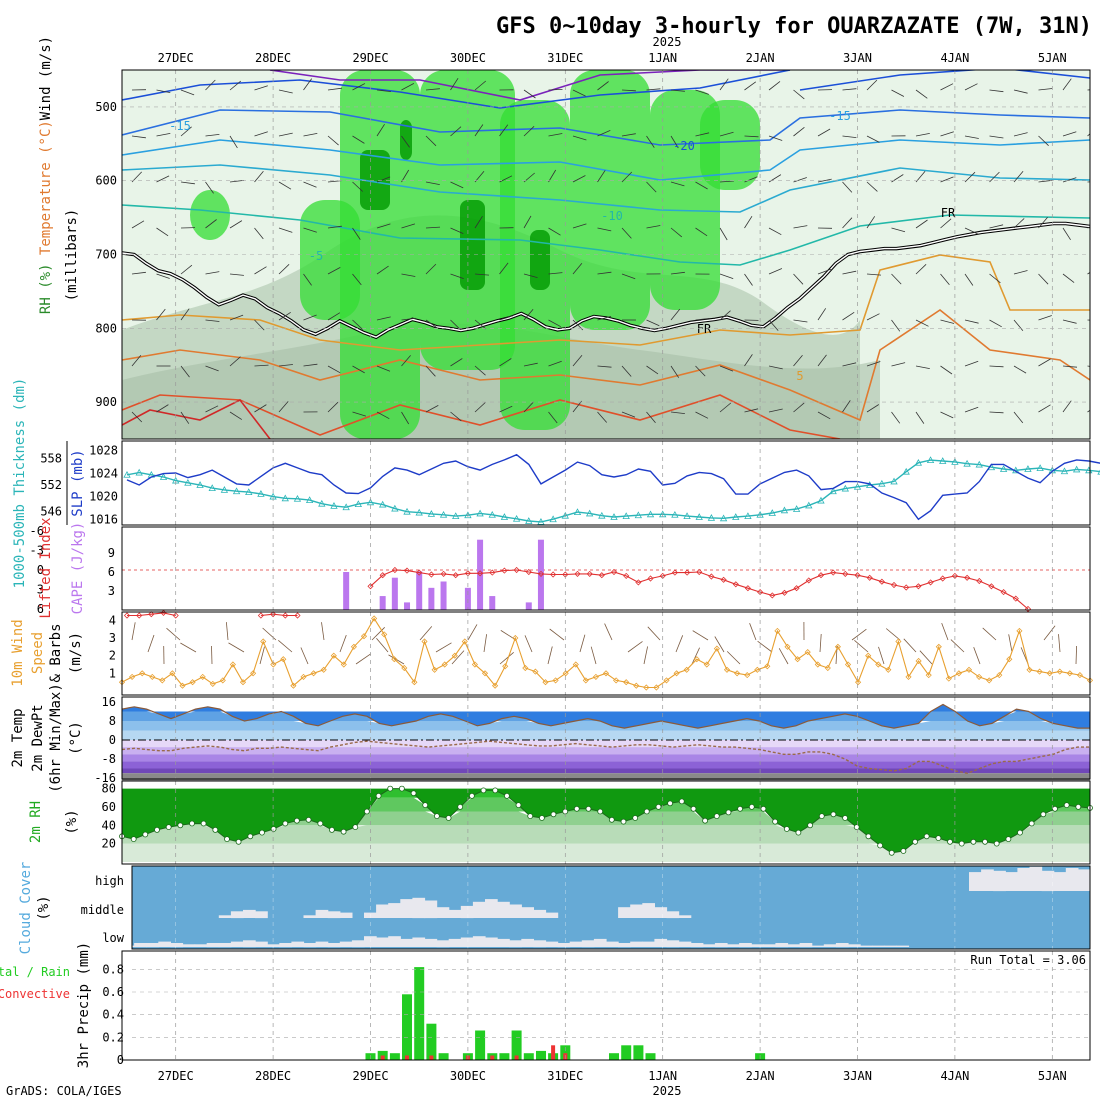 Image resolution: width=1100 pixels, height=1100 pixels. I want to click on cloud-level-label: middle, so click(102, 910).